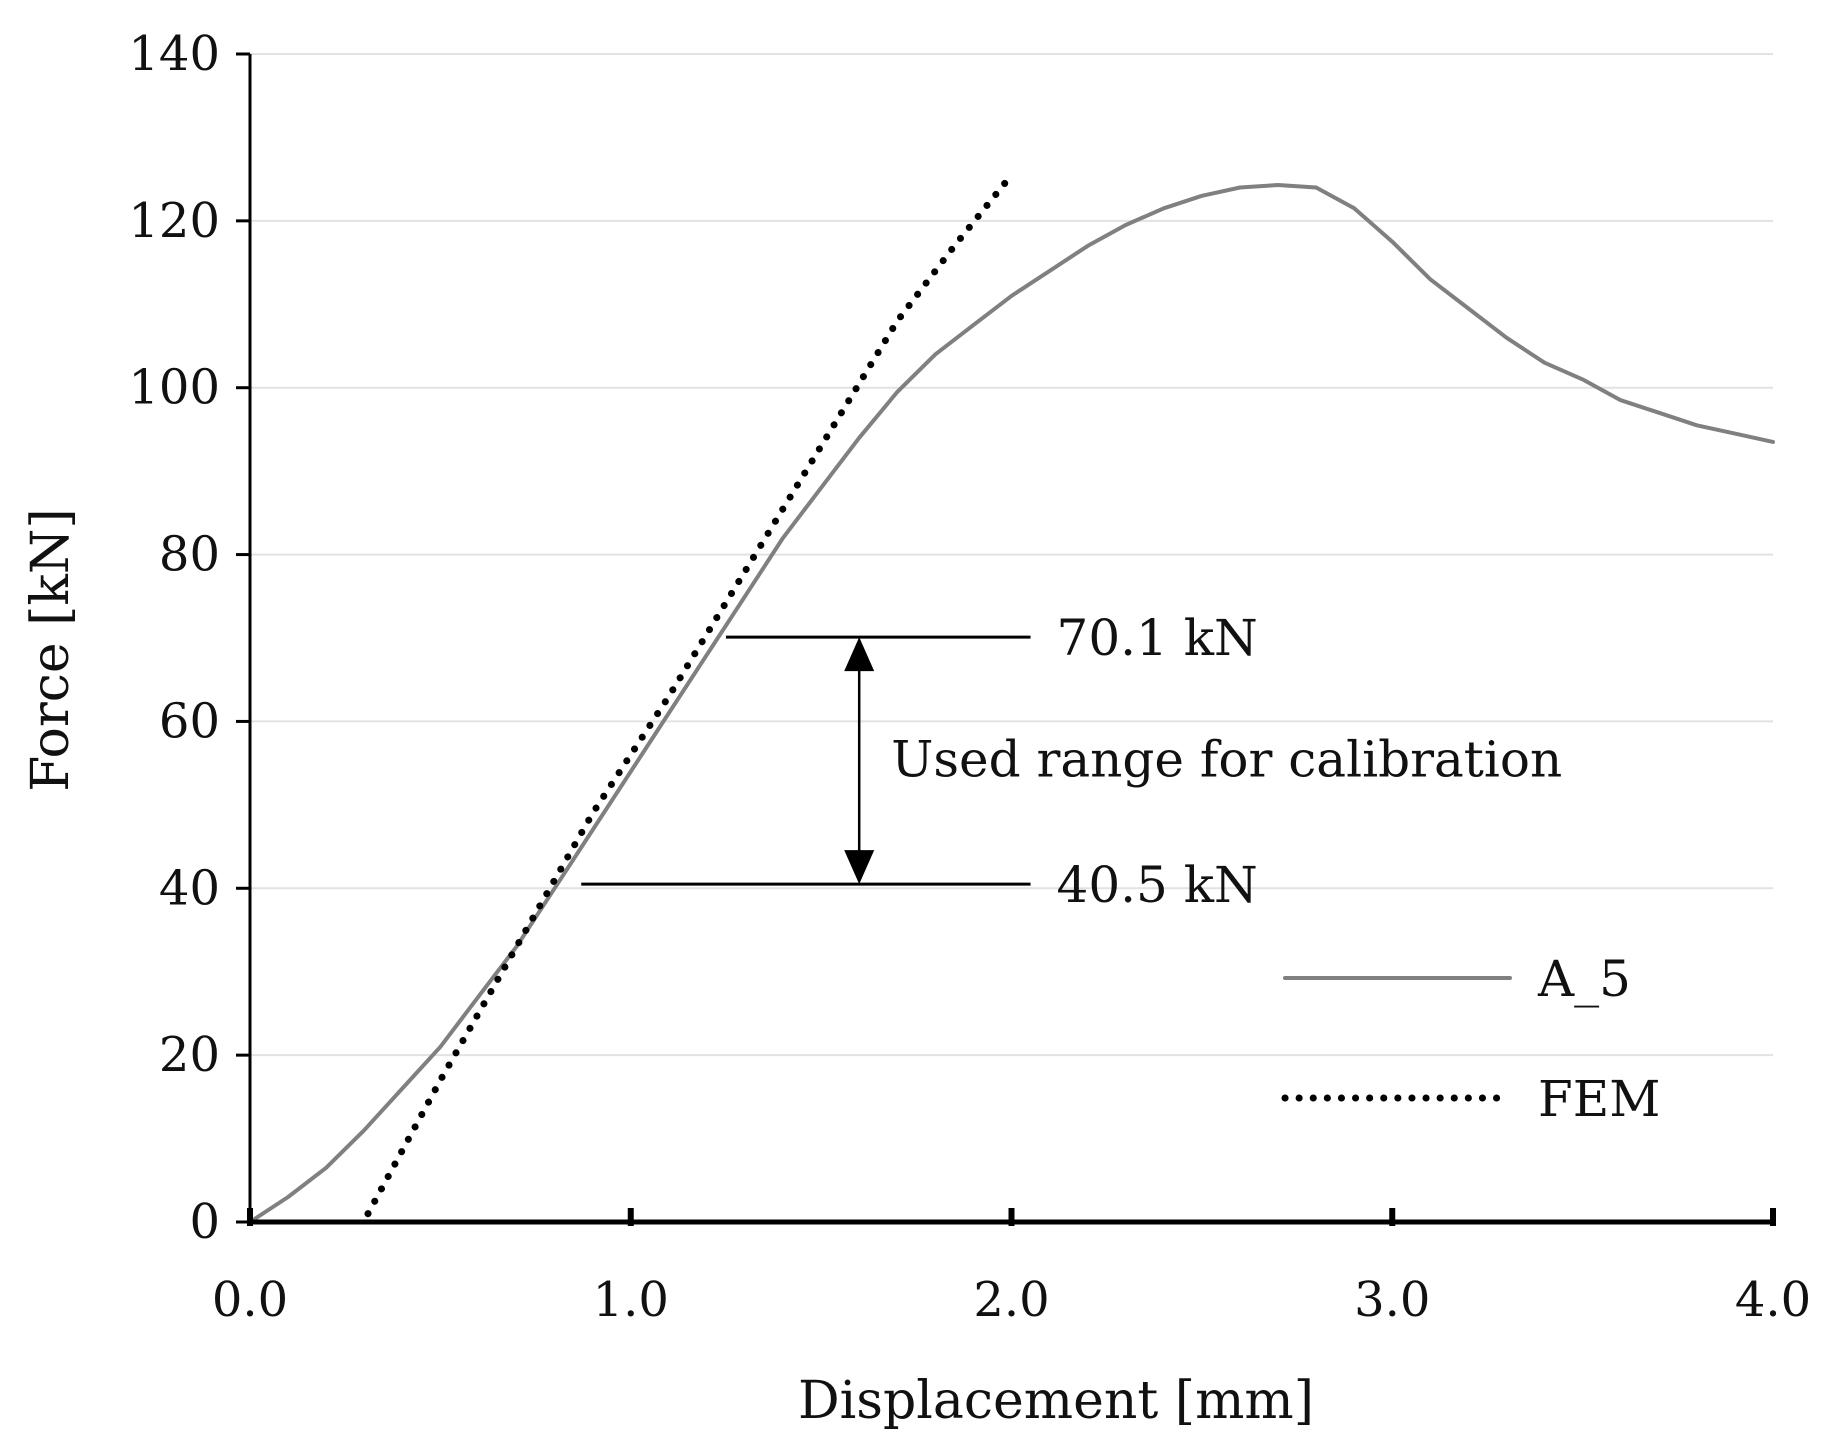  I want to click on x-tick-label: 4.0, so click(1773, 1300).